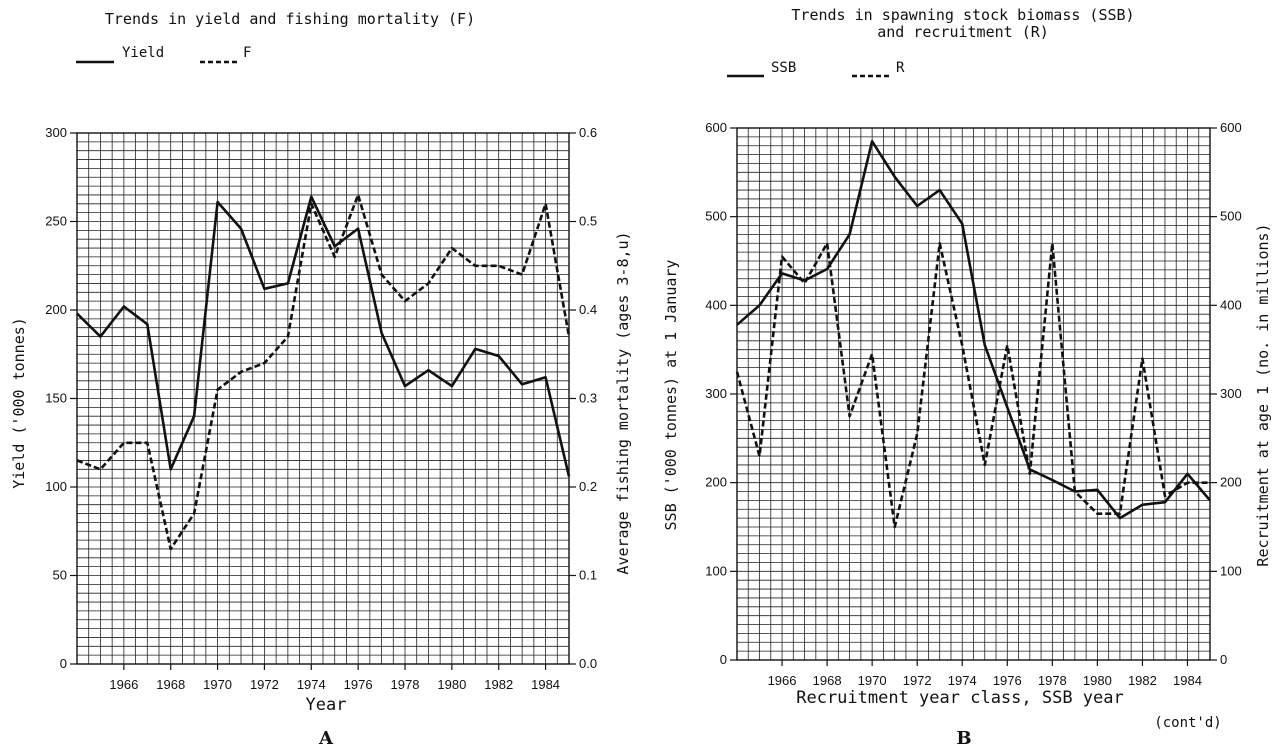 Image resolution: width=1281 pixels, height=750 pixels. I want to click on legend-f-label: F, so click(247, 53).